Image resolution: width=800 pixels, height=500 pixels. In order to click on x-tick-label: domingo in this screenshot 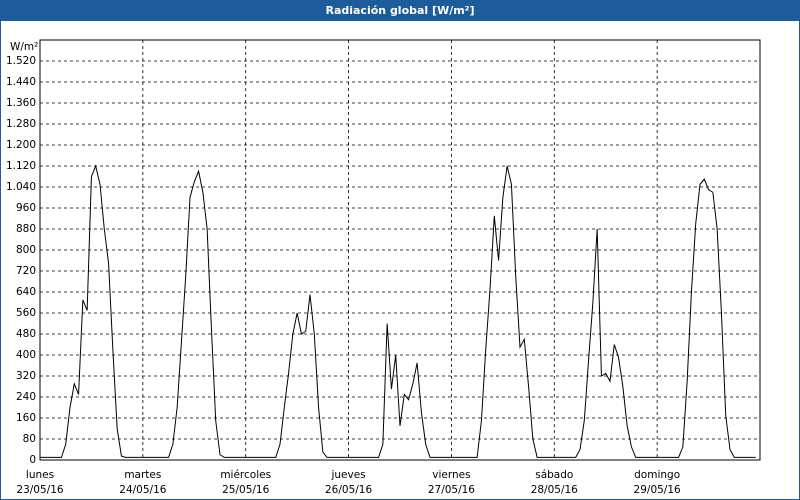, I will do `click(657, 475)`.